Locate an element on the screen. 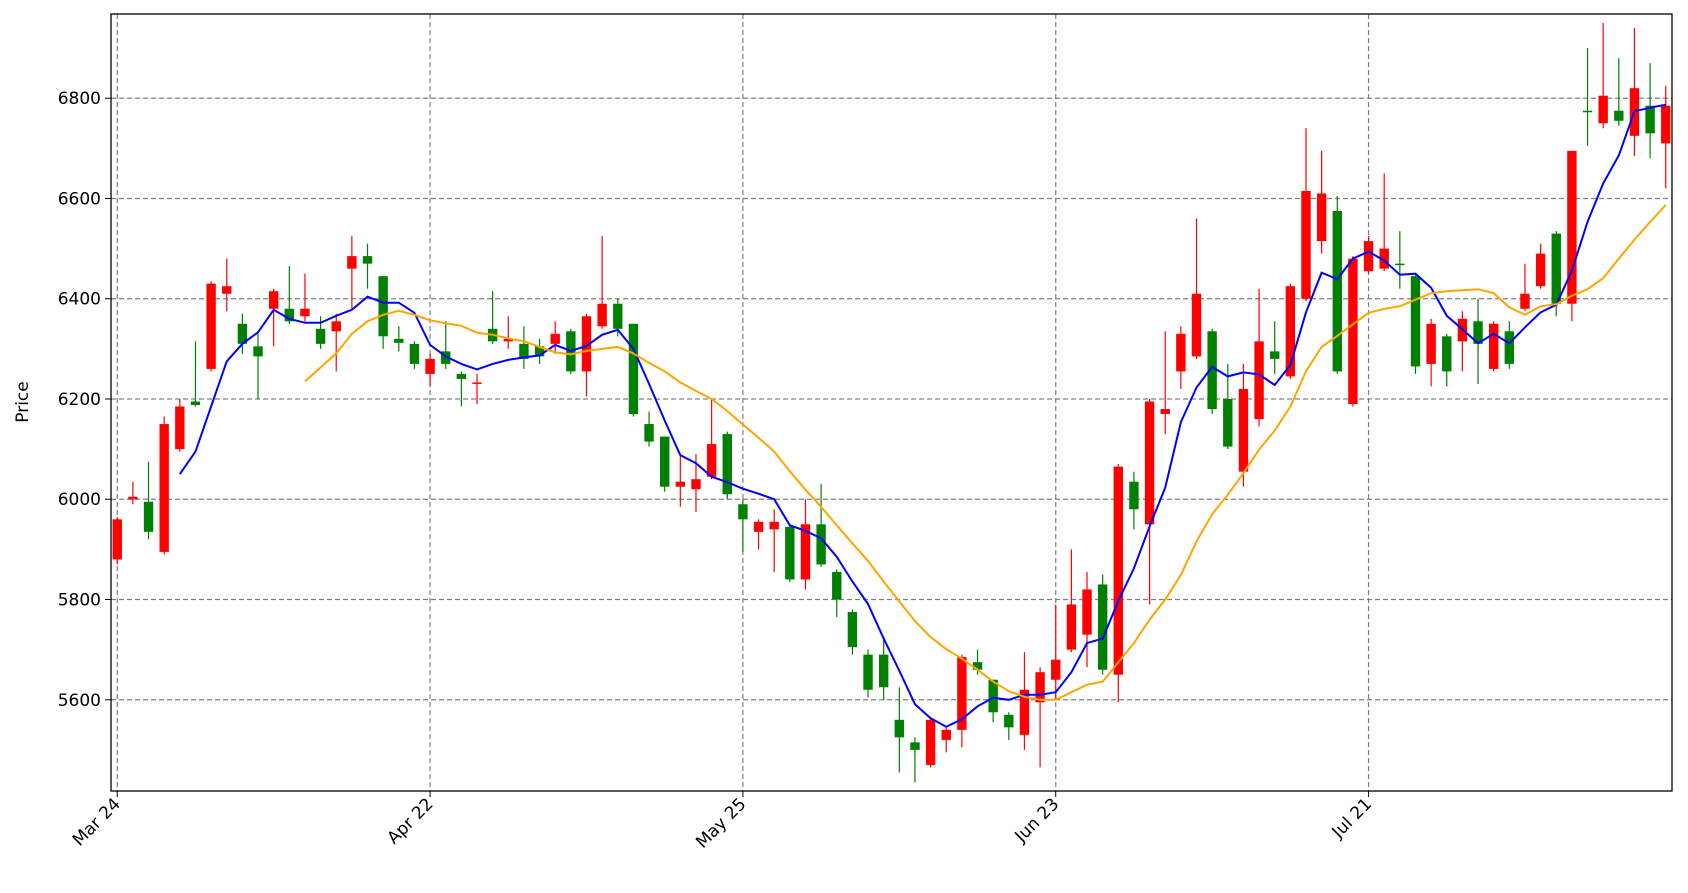  y-tick-label: 6400 is located at coordinates (79, 300).